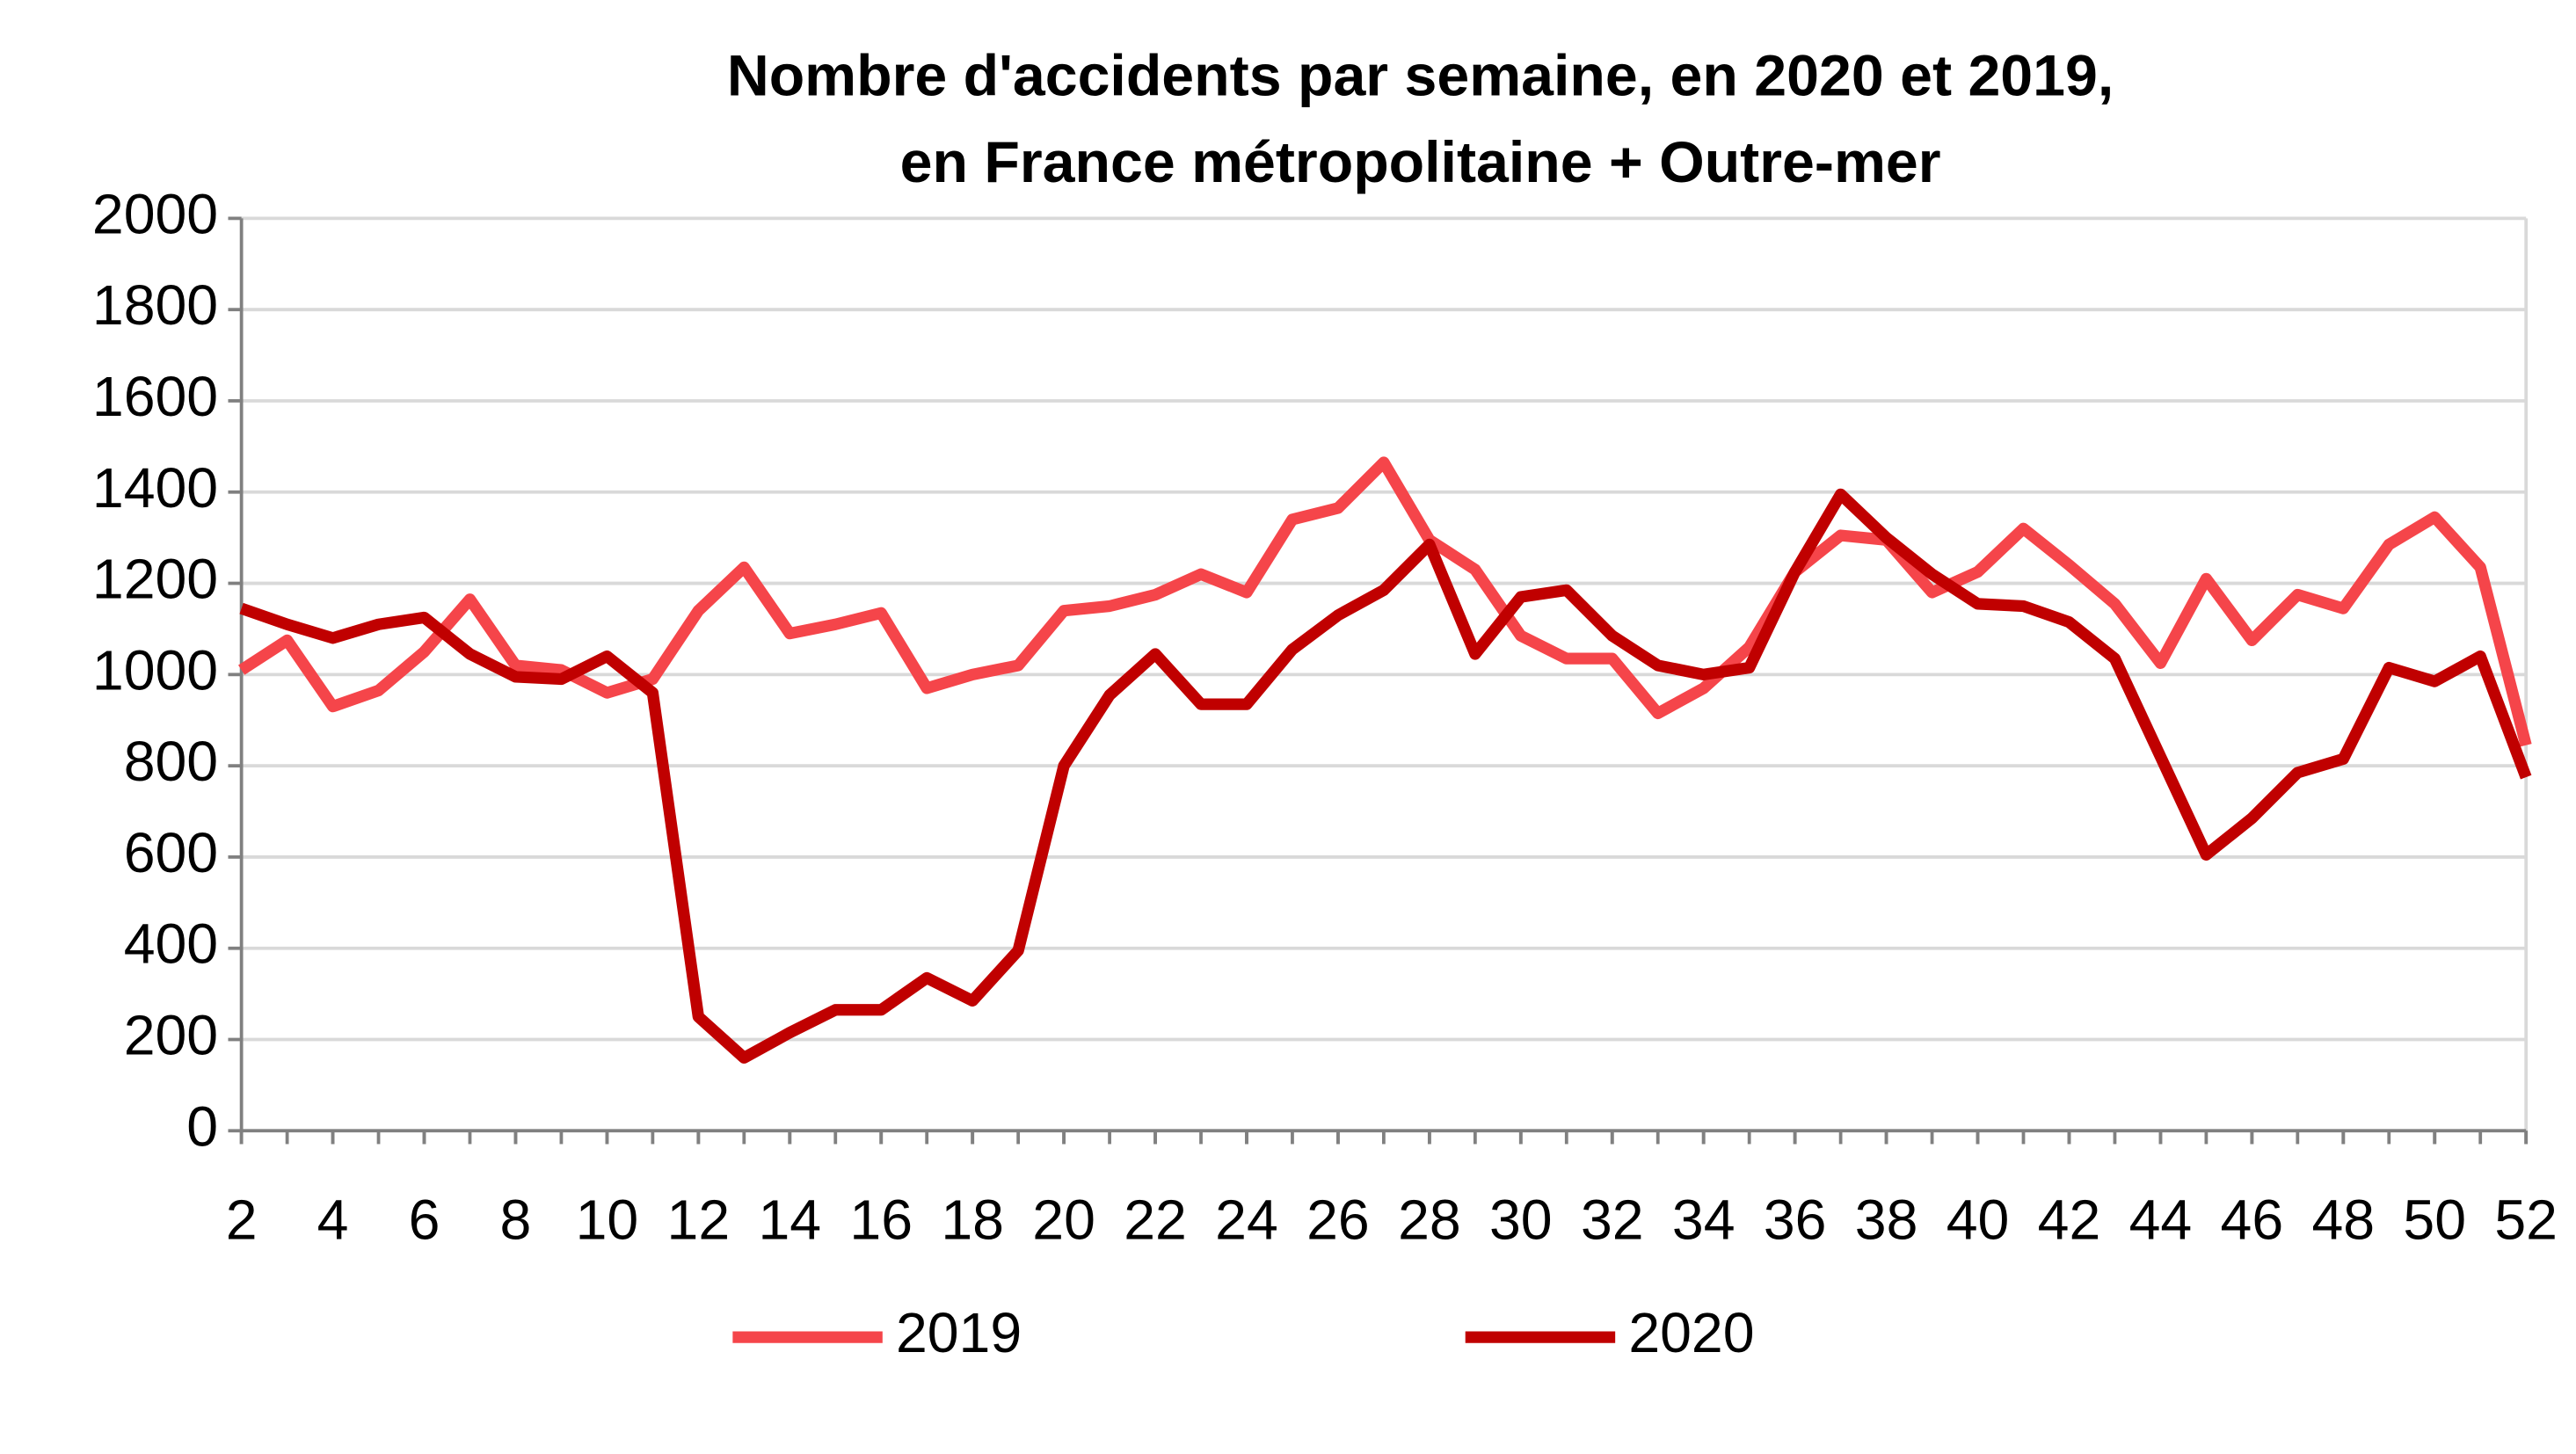 The width and height of the screenshot is (2576, 1454). What do you see at coordinates (155, 305) in the screenshot?
I see `y-tick-label: 1800` at bounding box center [155, 305].